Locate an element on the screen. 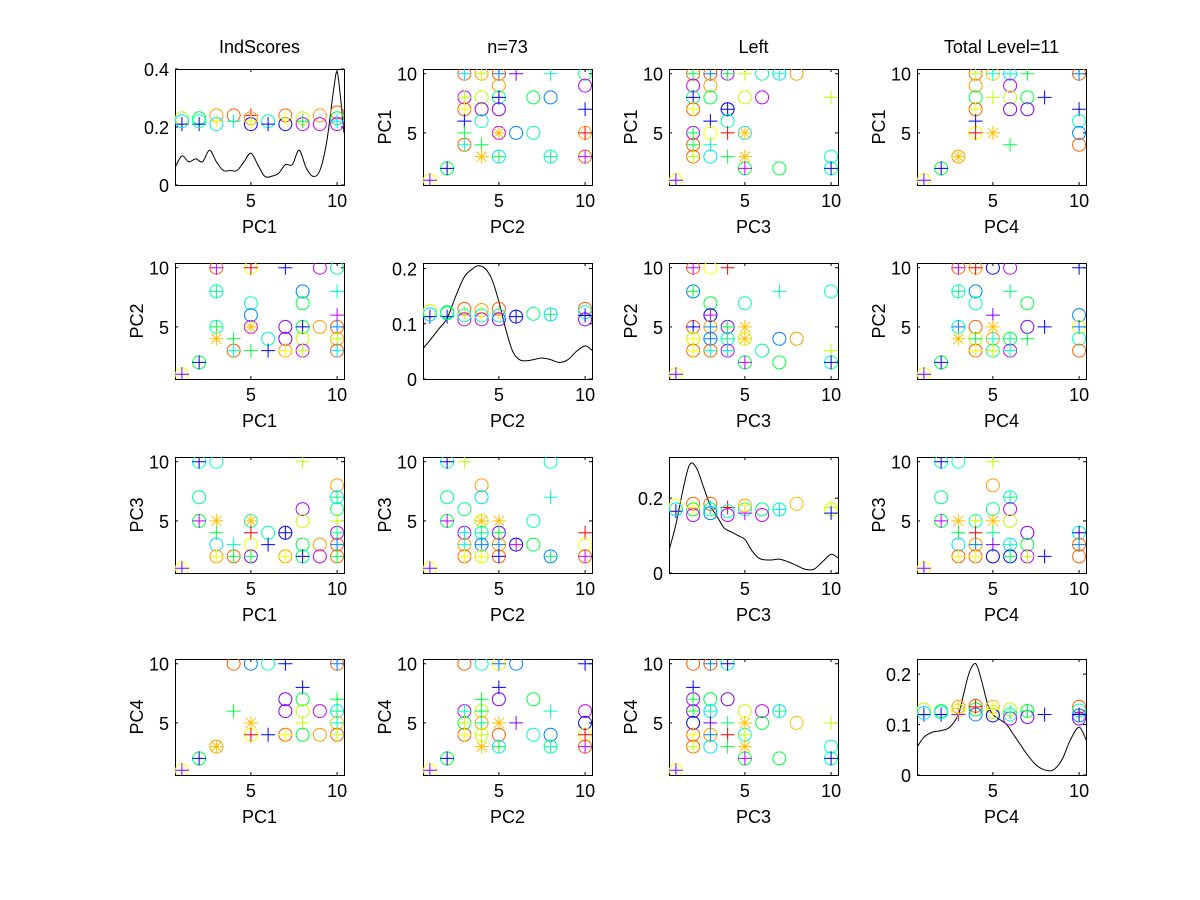  subplot-title: Left is located at coordinates (753, 47).